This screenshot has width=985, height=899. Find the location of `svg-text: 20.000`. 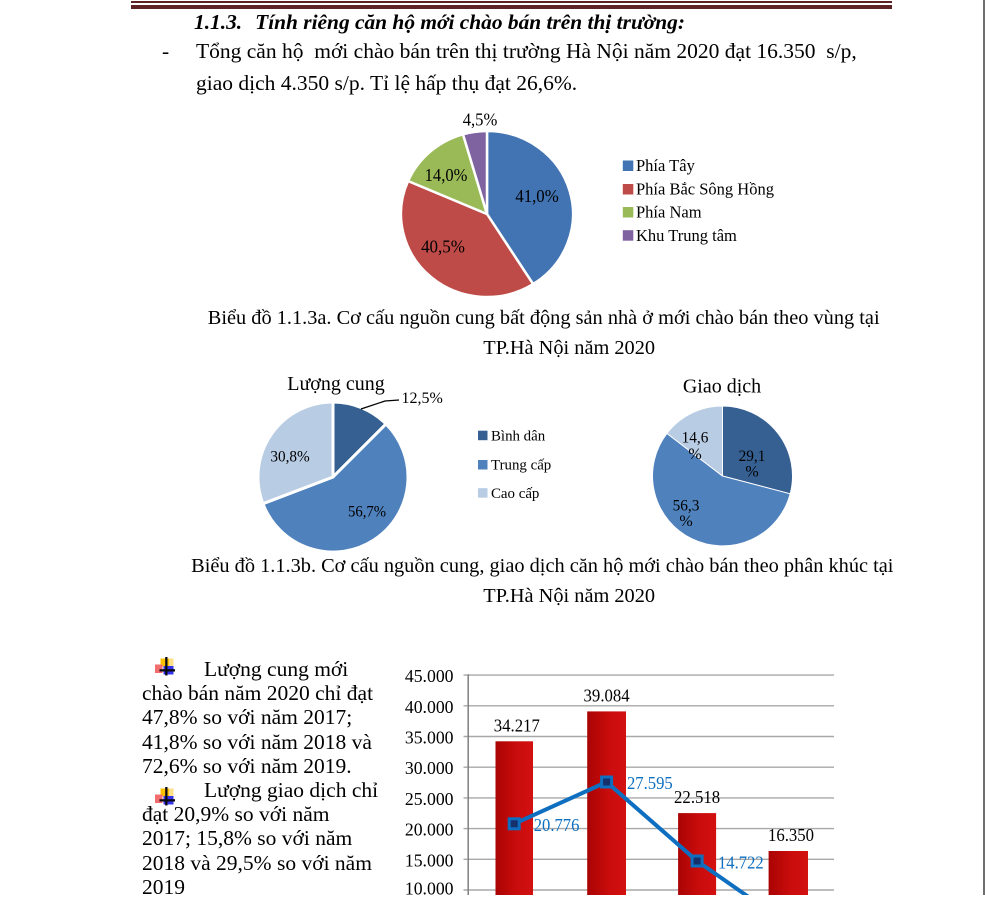

svg-text: 20.000 is located at coordinates (429, 830).